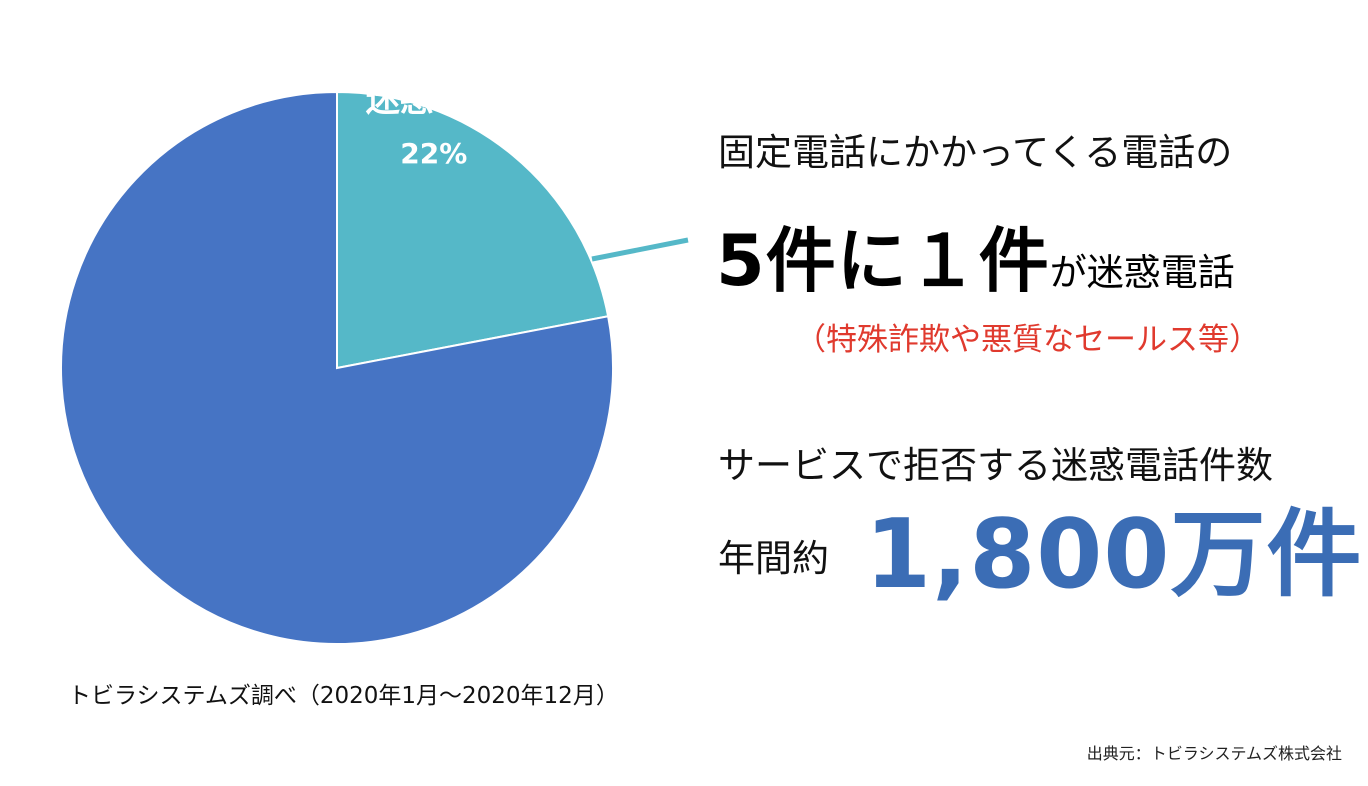 This screenshot has width=1368, height=786. I want to click on callout-ratio: 5件に１件, so click(883, 261).